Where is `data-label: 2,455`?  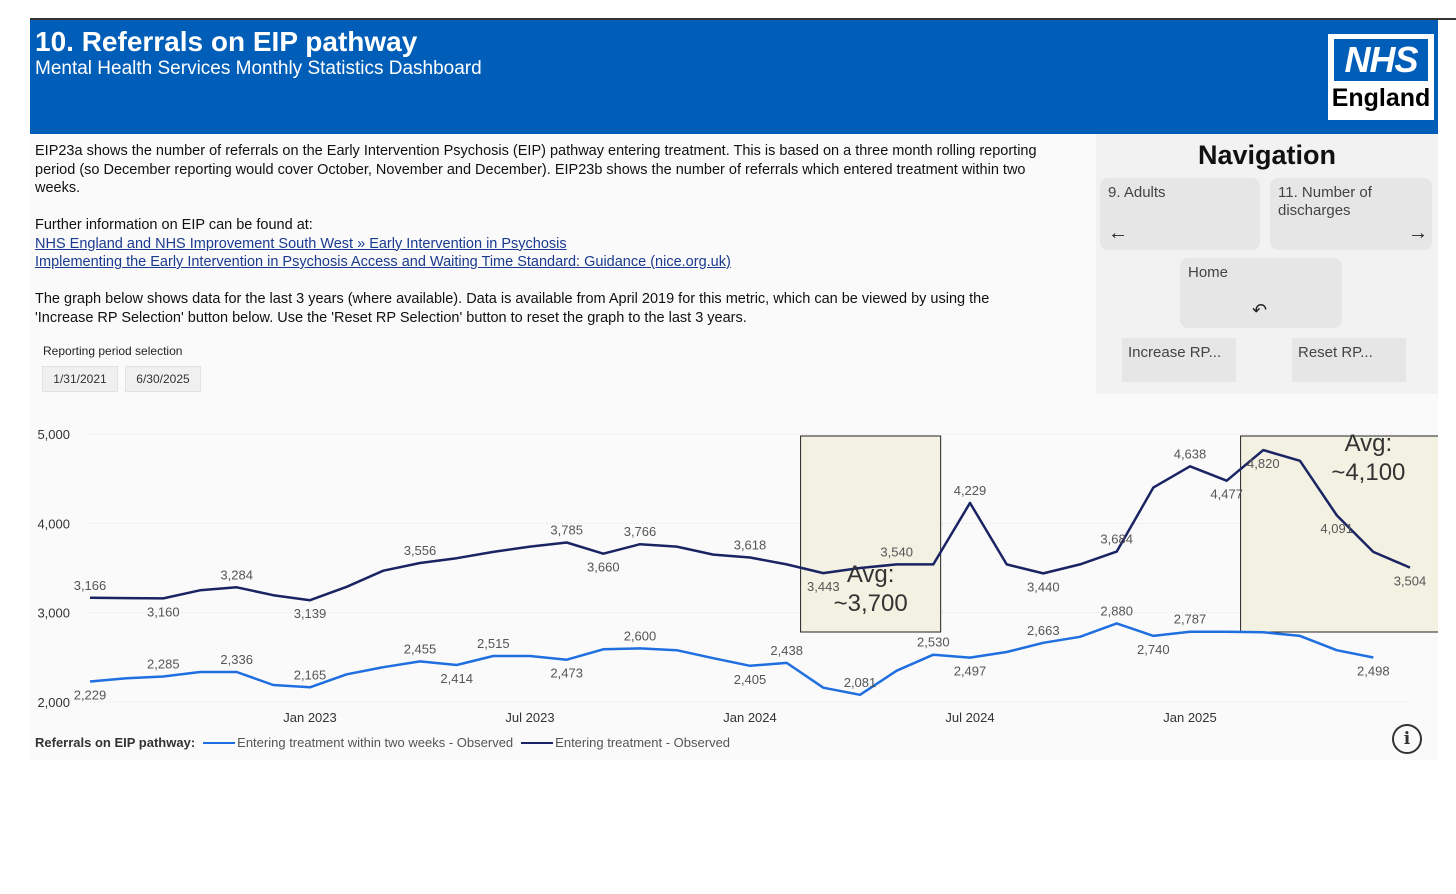 data-label: 2,455 is located at coordinates (420, 648).